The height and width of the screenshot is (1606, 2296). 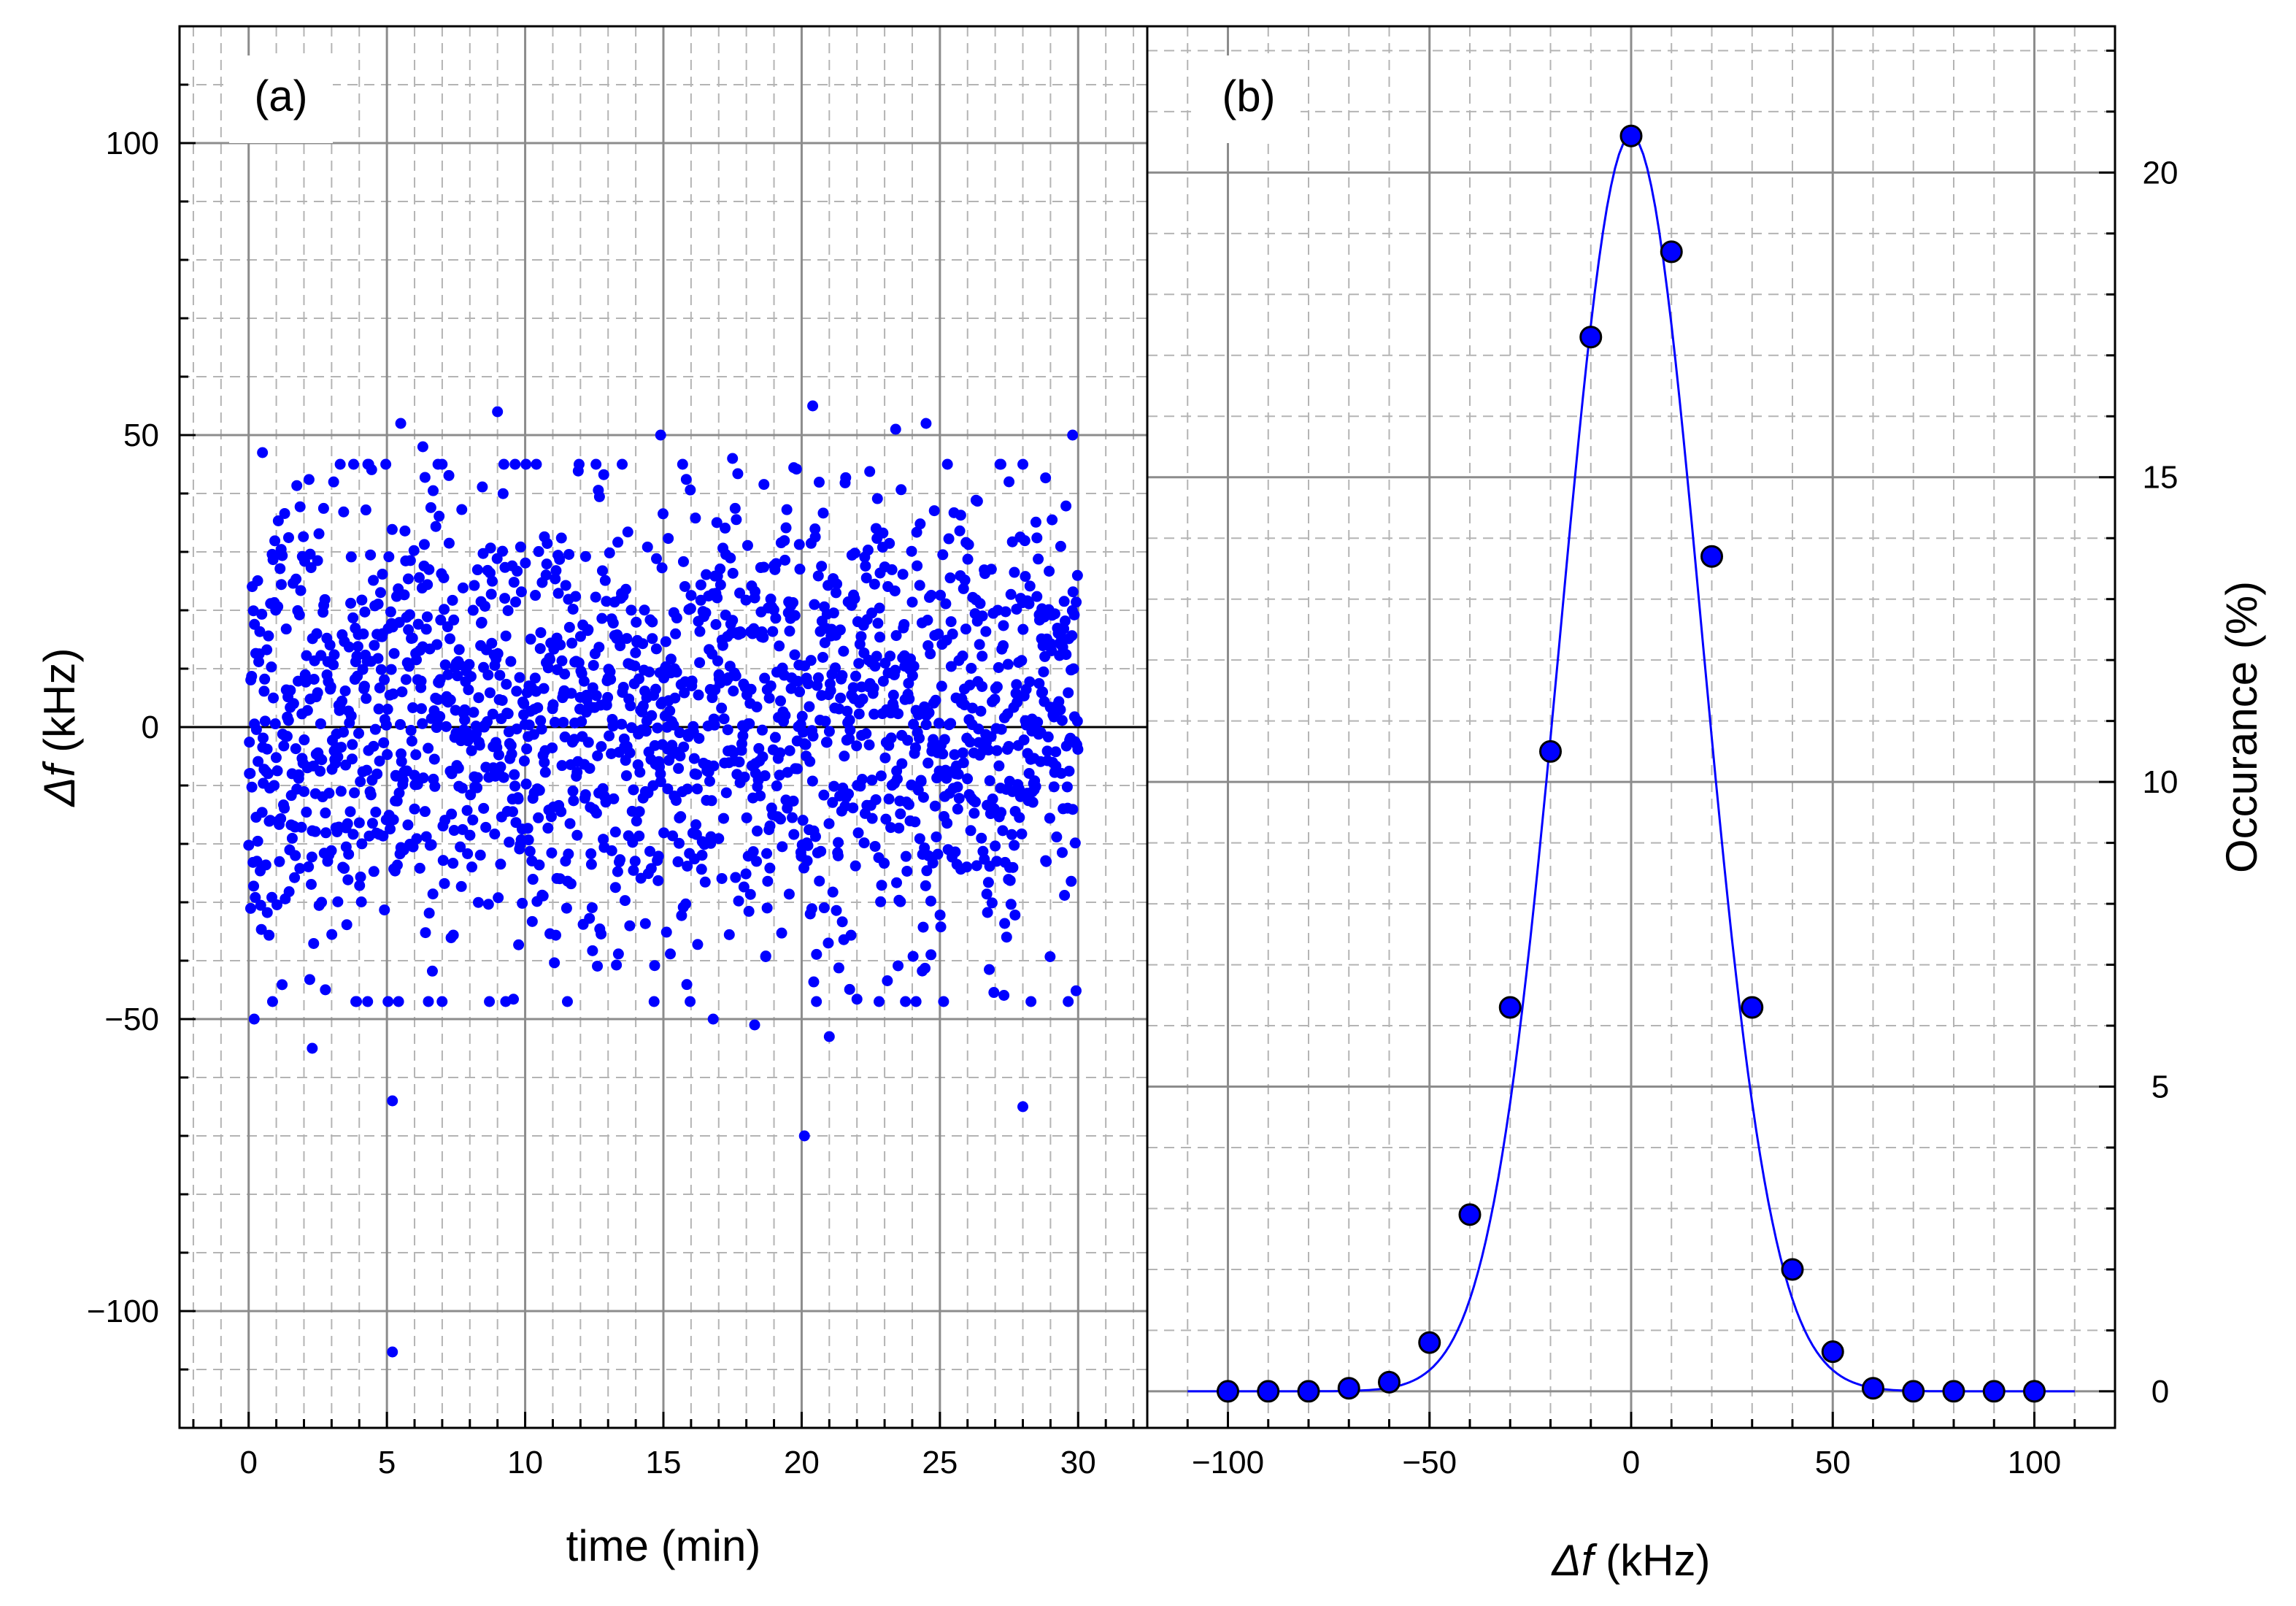 What do you see at coordinates (1575, 1560) in the screenshot?
I see `panel-b-x-axis-symbol: Δf` at bounding box center [1575, 1560].